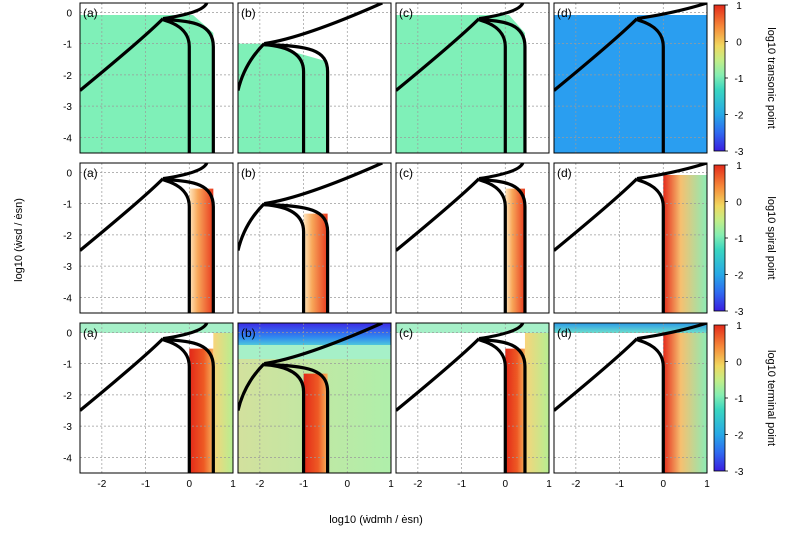 This screenshot has height=533, width=800. I want to click on panel-r3-a: (a) -2 -1 0 1 0 -1 -2 -3 -4, so click(149, 406).